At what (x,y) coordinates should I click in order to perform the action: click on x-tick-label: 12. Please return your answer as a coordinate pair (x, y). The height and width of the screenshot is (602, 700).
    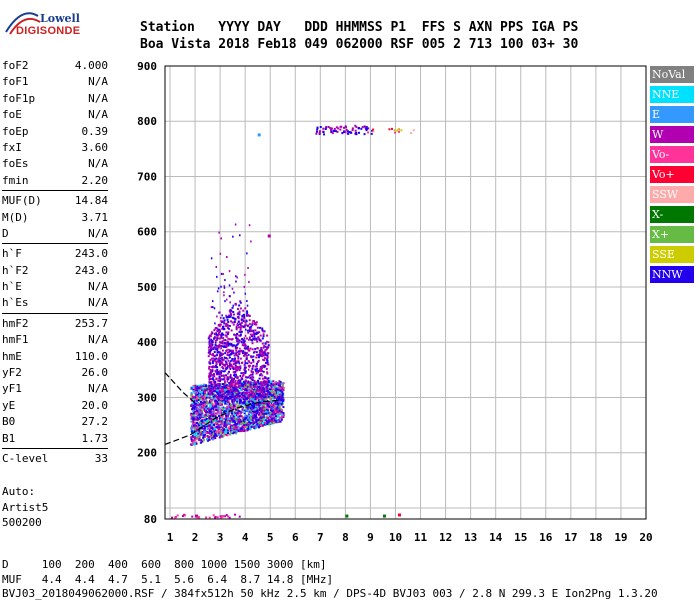
    Looking at the image, I should click on (445, 537).